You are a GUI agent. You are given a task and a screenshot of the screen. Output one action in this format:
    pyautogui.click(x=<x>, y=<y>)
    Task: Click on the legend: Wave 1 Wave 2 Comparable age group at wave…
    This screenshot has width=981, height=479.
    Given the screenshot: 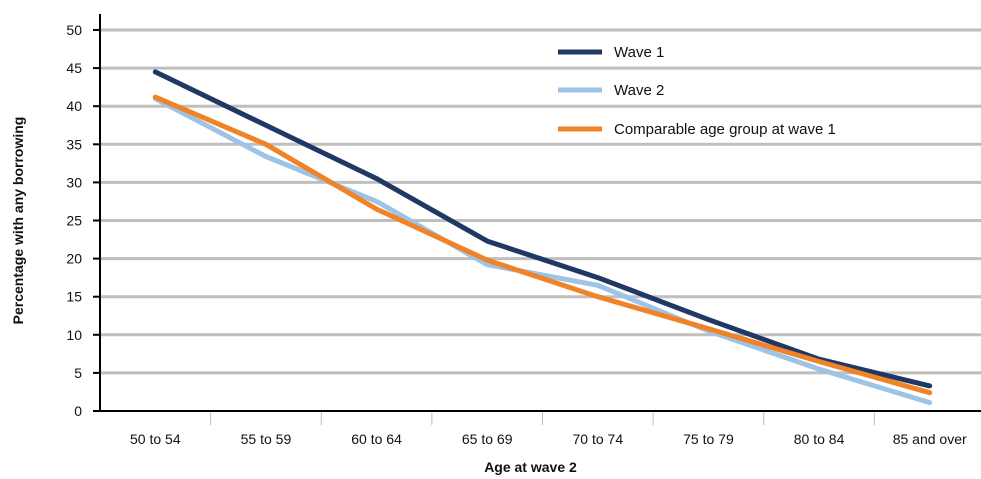 What is the action you would take?
    pyautogui.click(x=697, y=91)
    